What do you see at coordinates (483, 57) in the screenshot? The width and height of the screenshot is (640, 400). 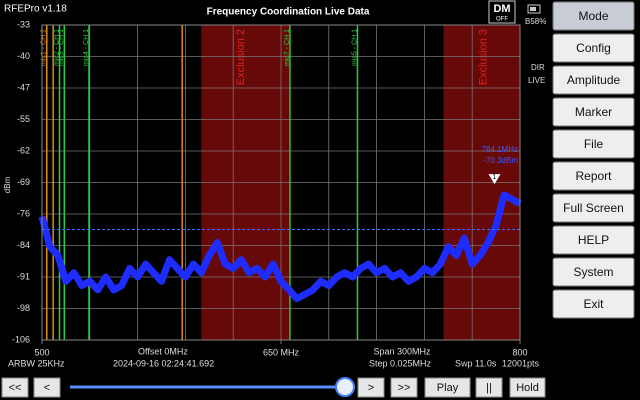 I see `exclusion-label: Exclusion 3` at bounding box center [483, 57].